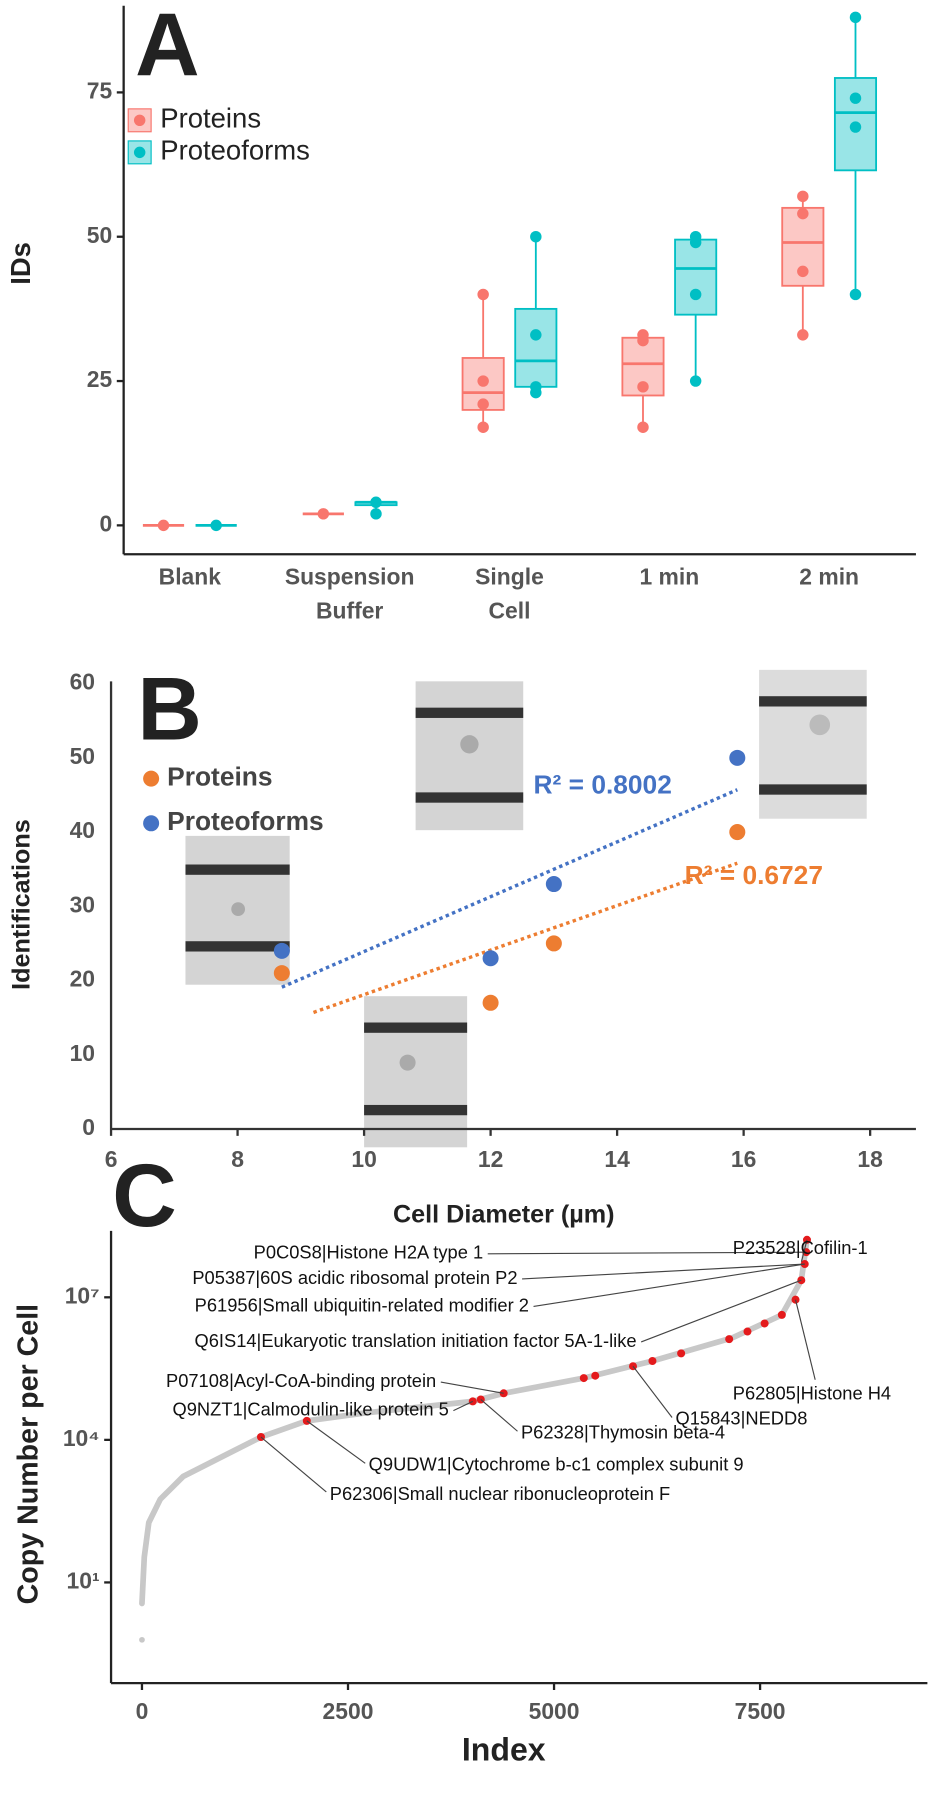 The height and width of the screenshot is (1800, 948). I want to click on legend-label: Proteins, so click(219, 777).